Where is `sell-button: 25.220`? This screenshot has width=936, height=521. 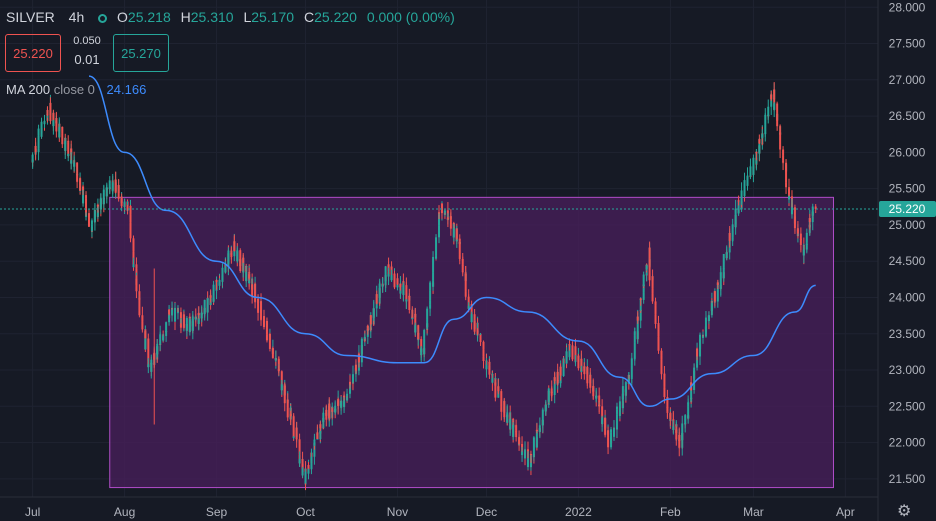
sell-button: 25.220 is located at coordinates (33, 53).